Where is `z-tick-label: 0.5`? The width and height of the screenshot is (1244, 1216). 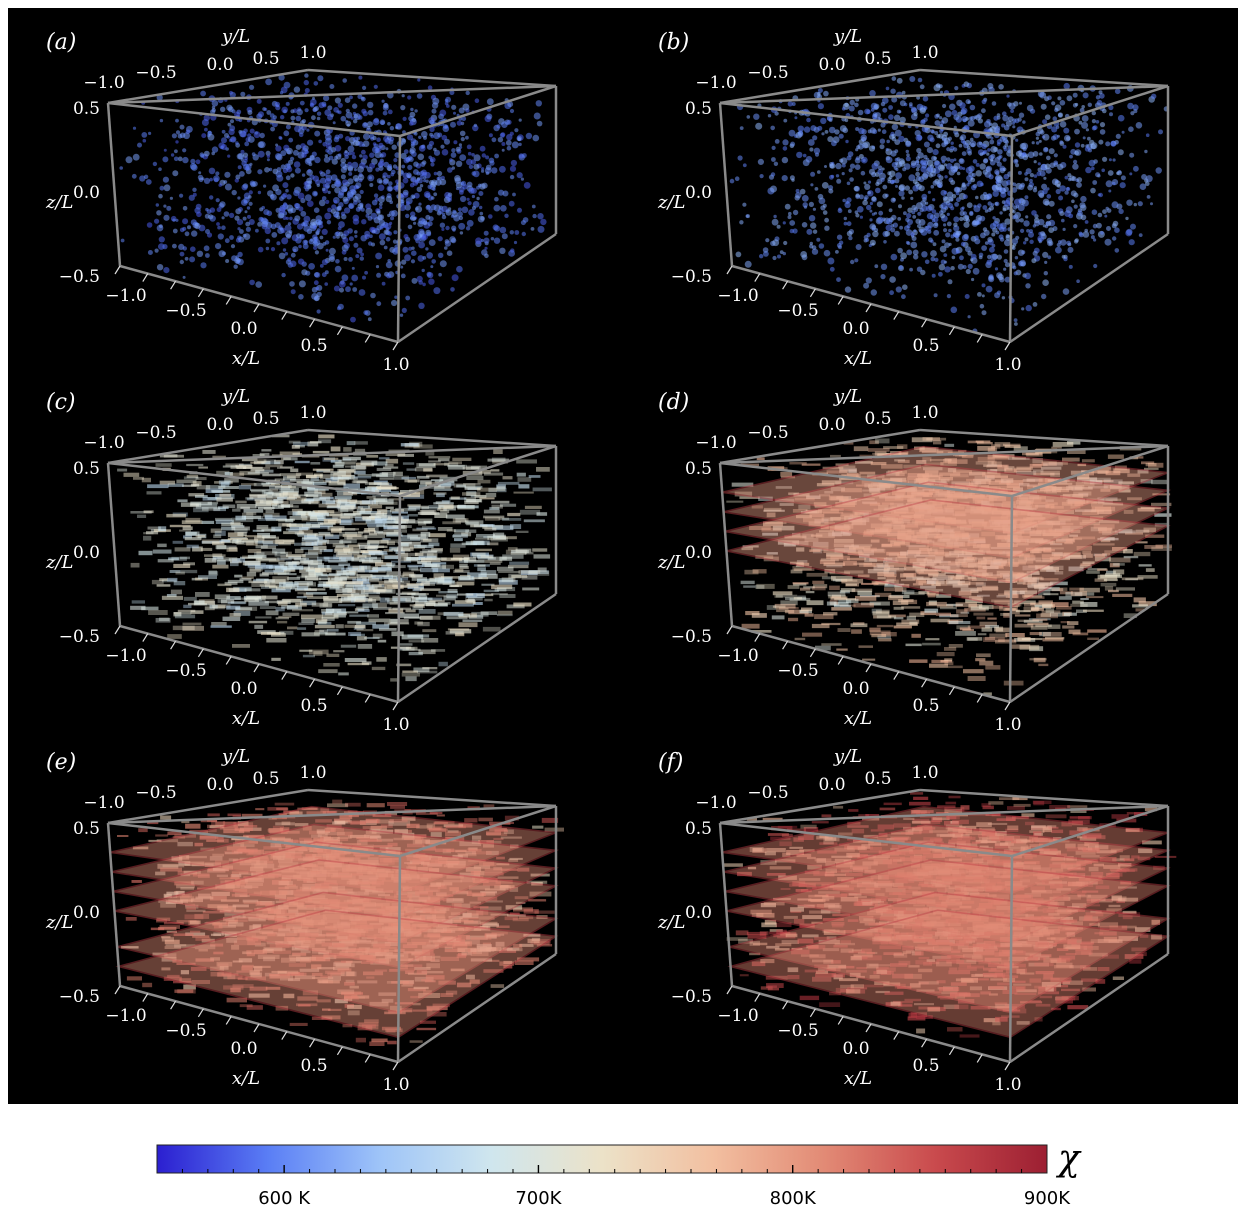
z-tick-label: 0.5 is located at coordinates (86, 109).